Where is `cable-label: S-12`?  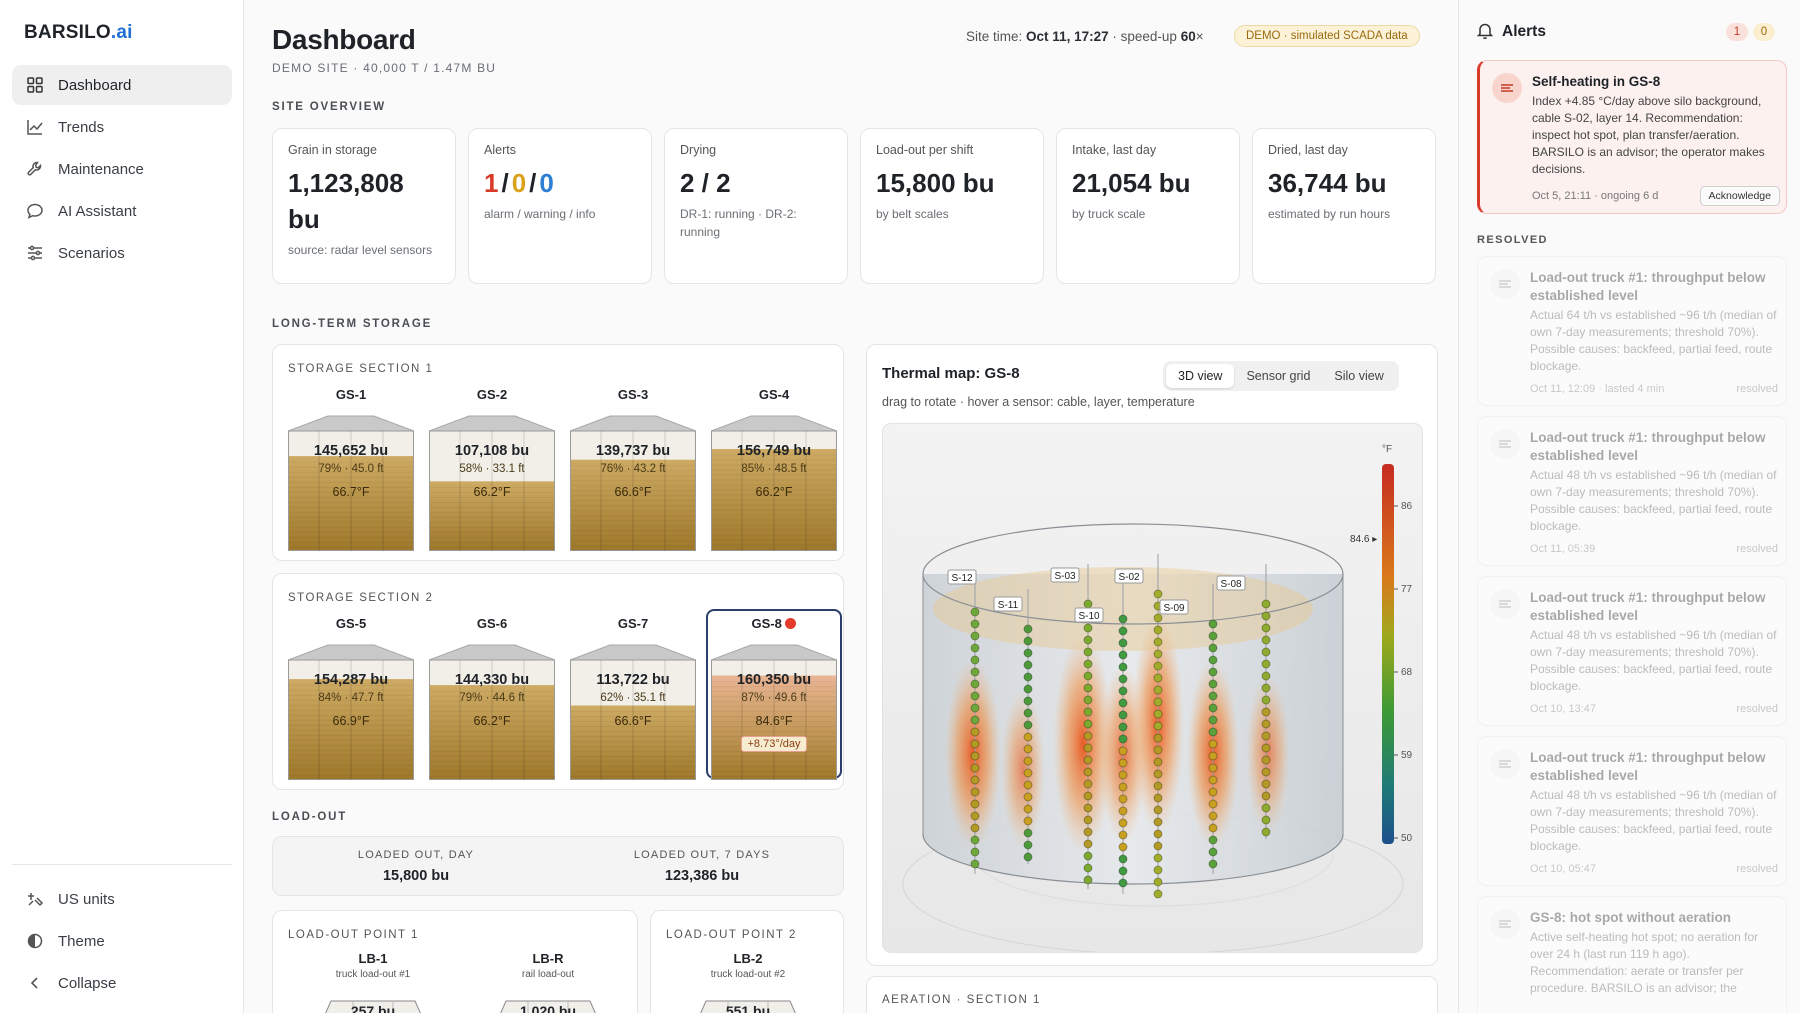 cable-label: S-12 is located at coordinates (962, 577).